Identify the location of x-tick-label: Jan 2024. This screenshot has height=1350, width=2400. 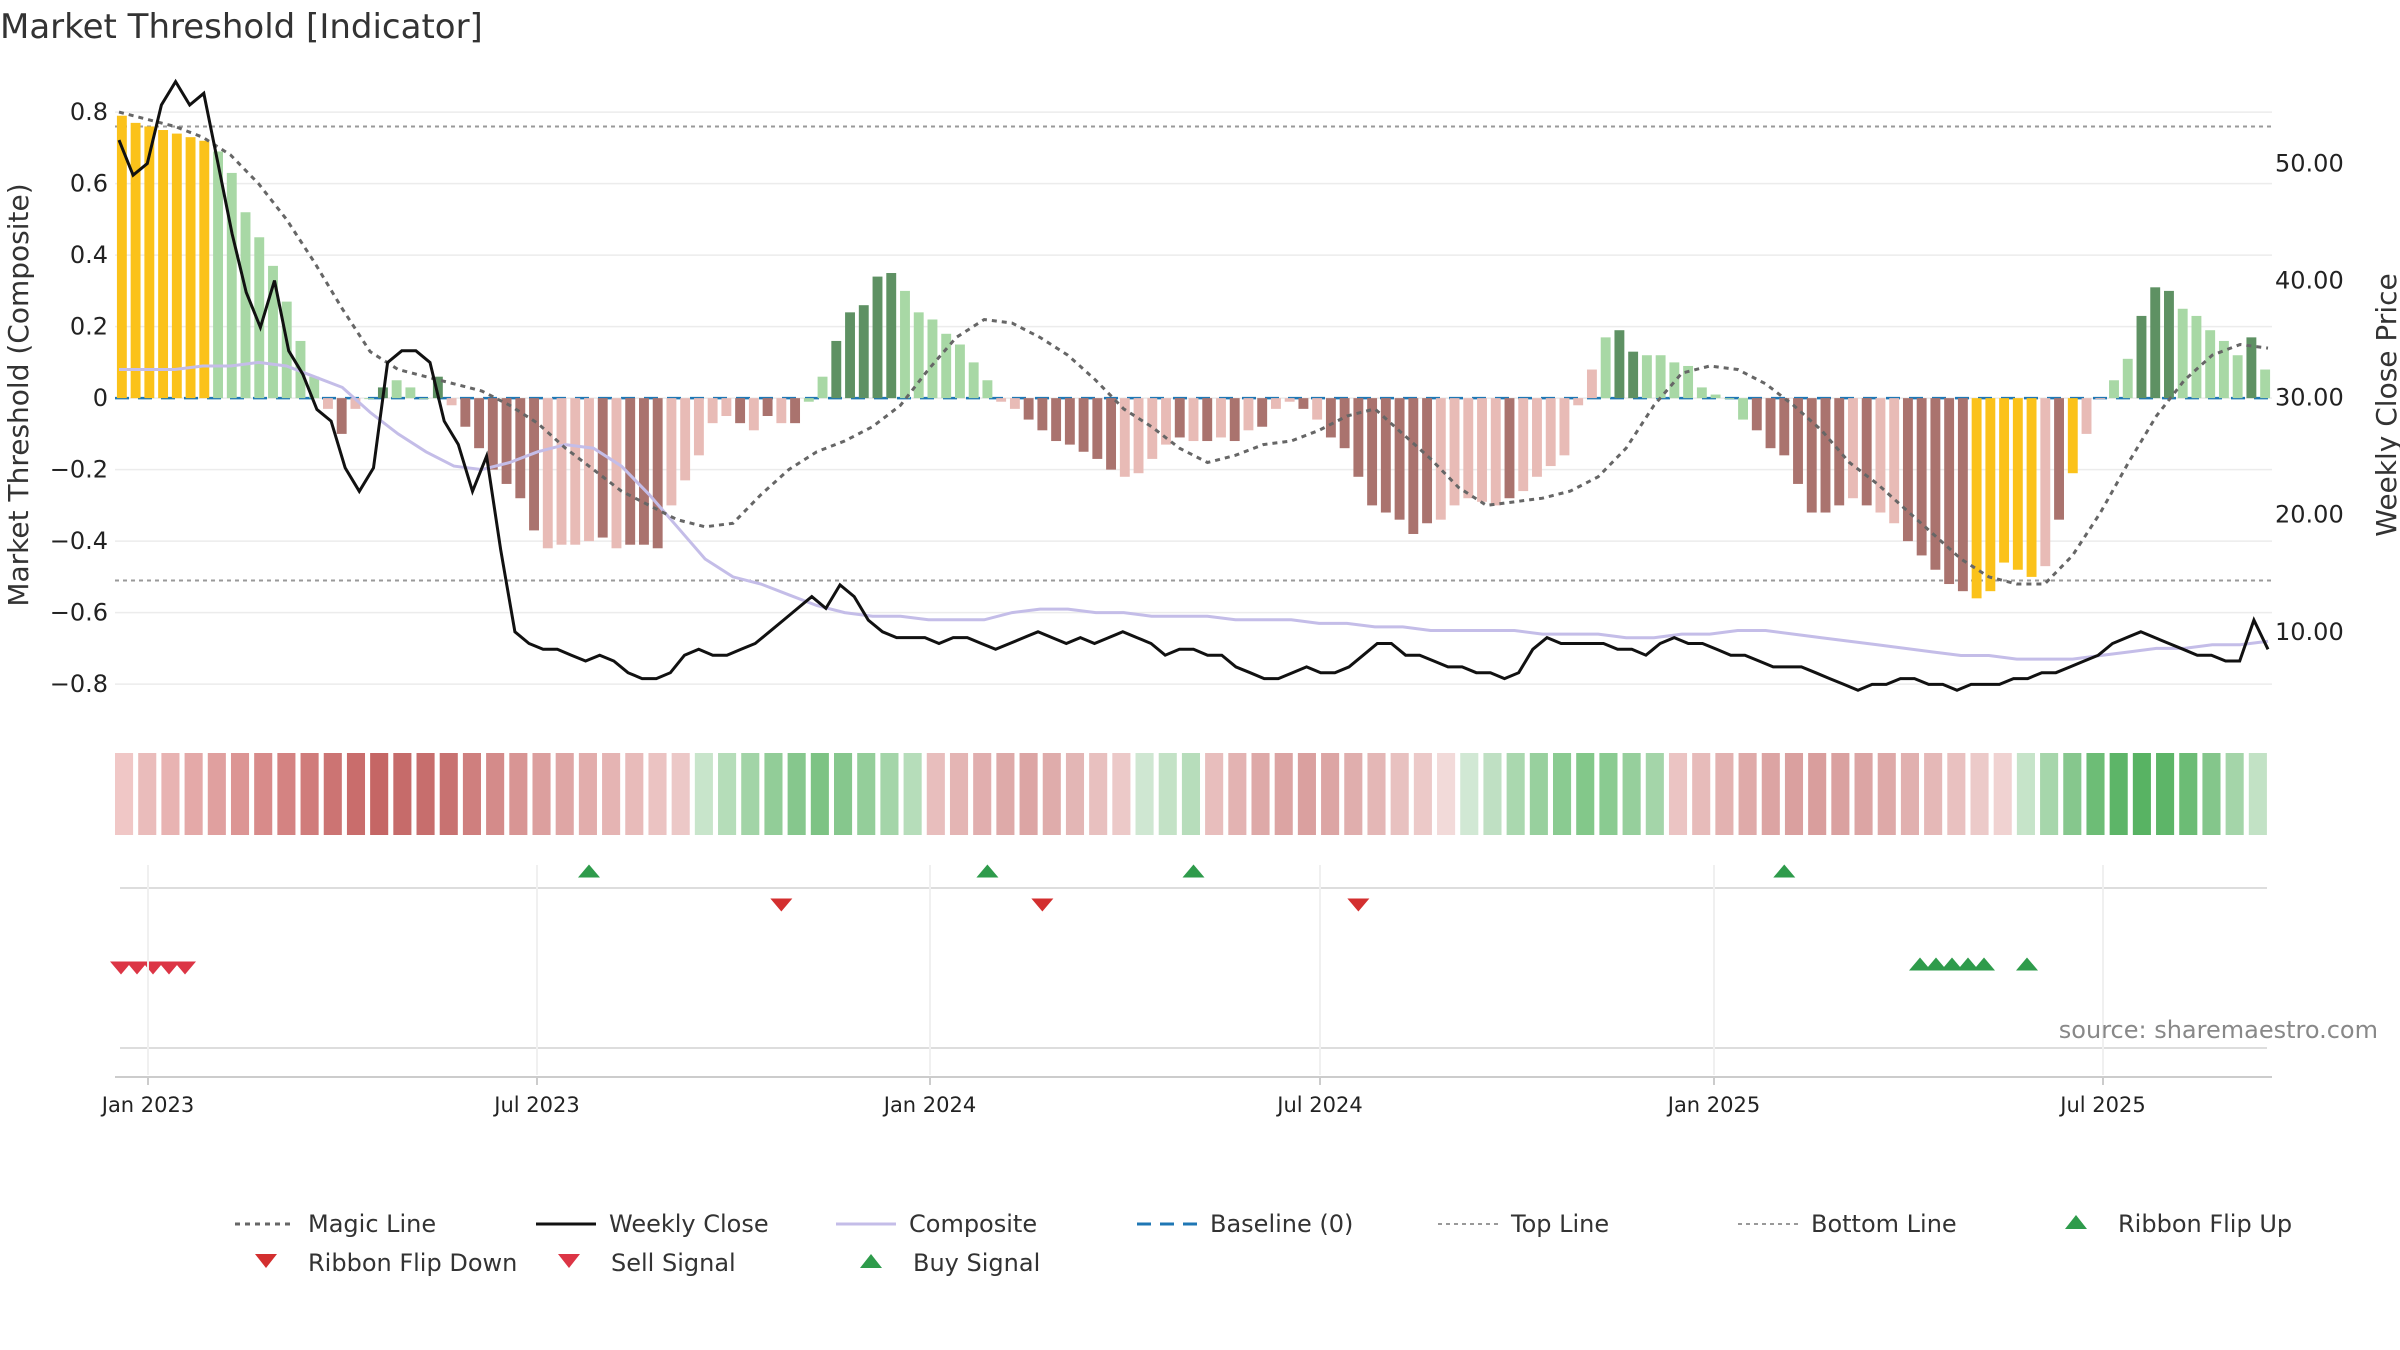
(929, 1105).